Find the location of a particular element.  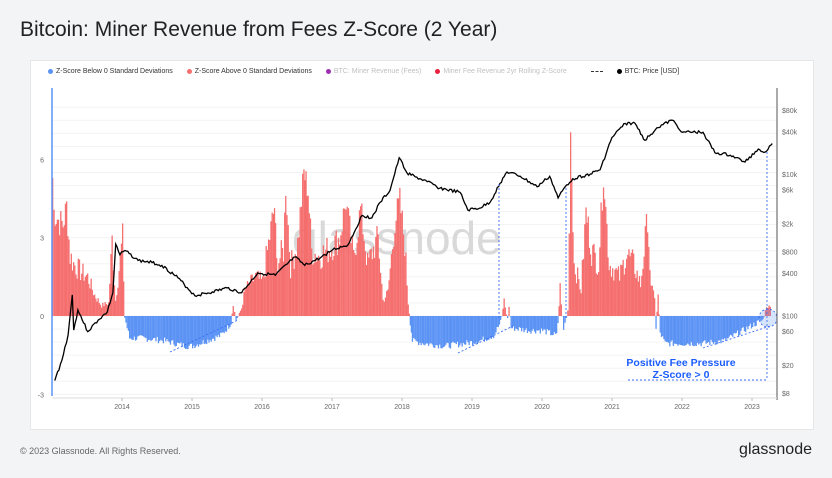

y-left-tick-label: 6 is located at coordinates (42, 160).